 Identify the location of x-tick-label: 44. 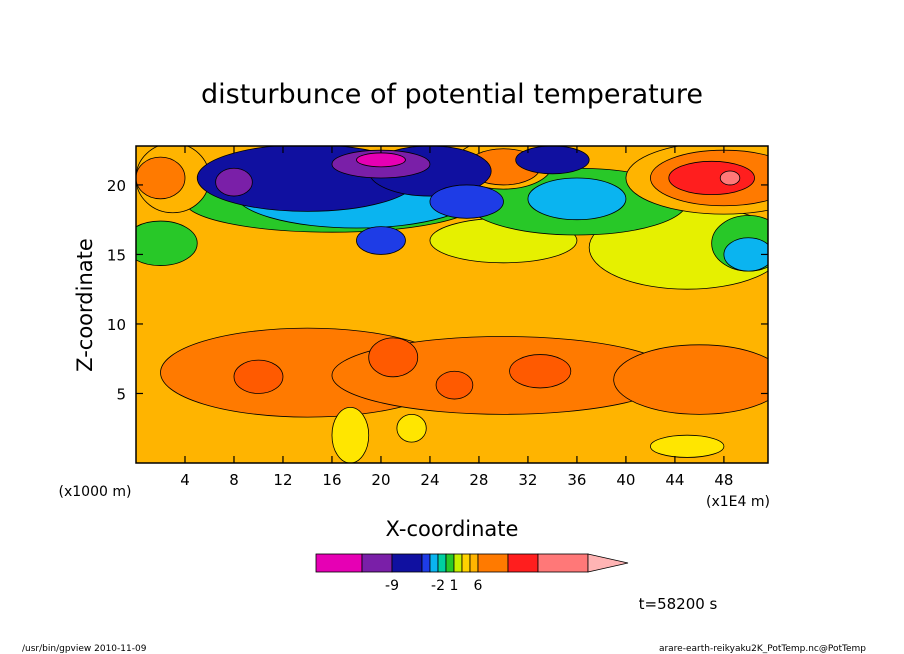
(674, 480).